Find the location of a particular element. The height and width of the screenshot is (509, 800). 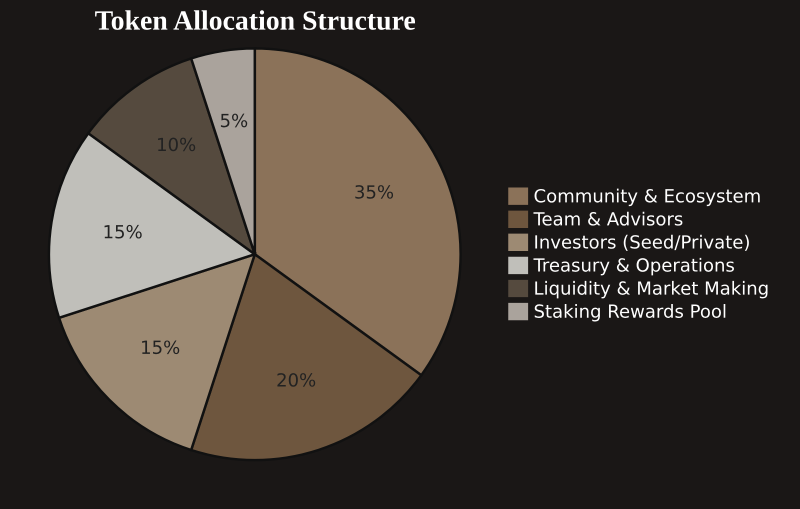

legend-label: Treasury & Operations is located at coordinates (633, 267).